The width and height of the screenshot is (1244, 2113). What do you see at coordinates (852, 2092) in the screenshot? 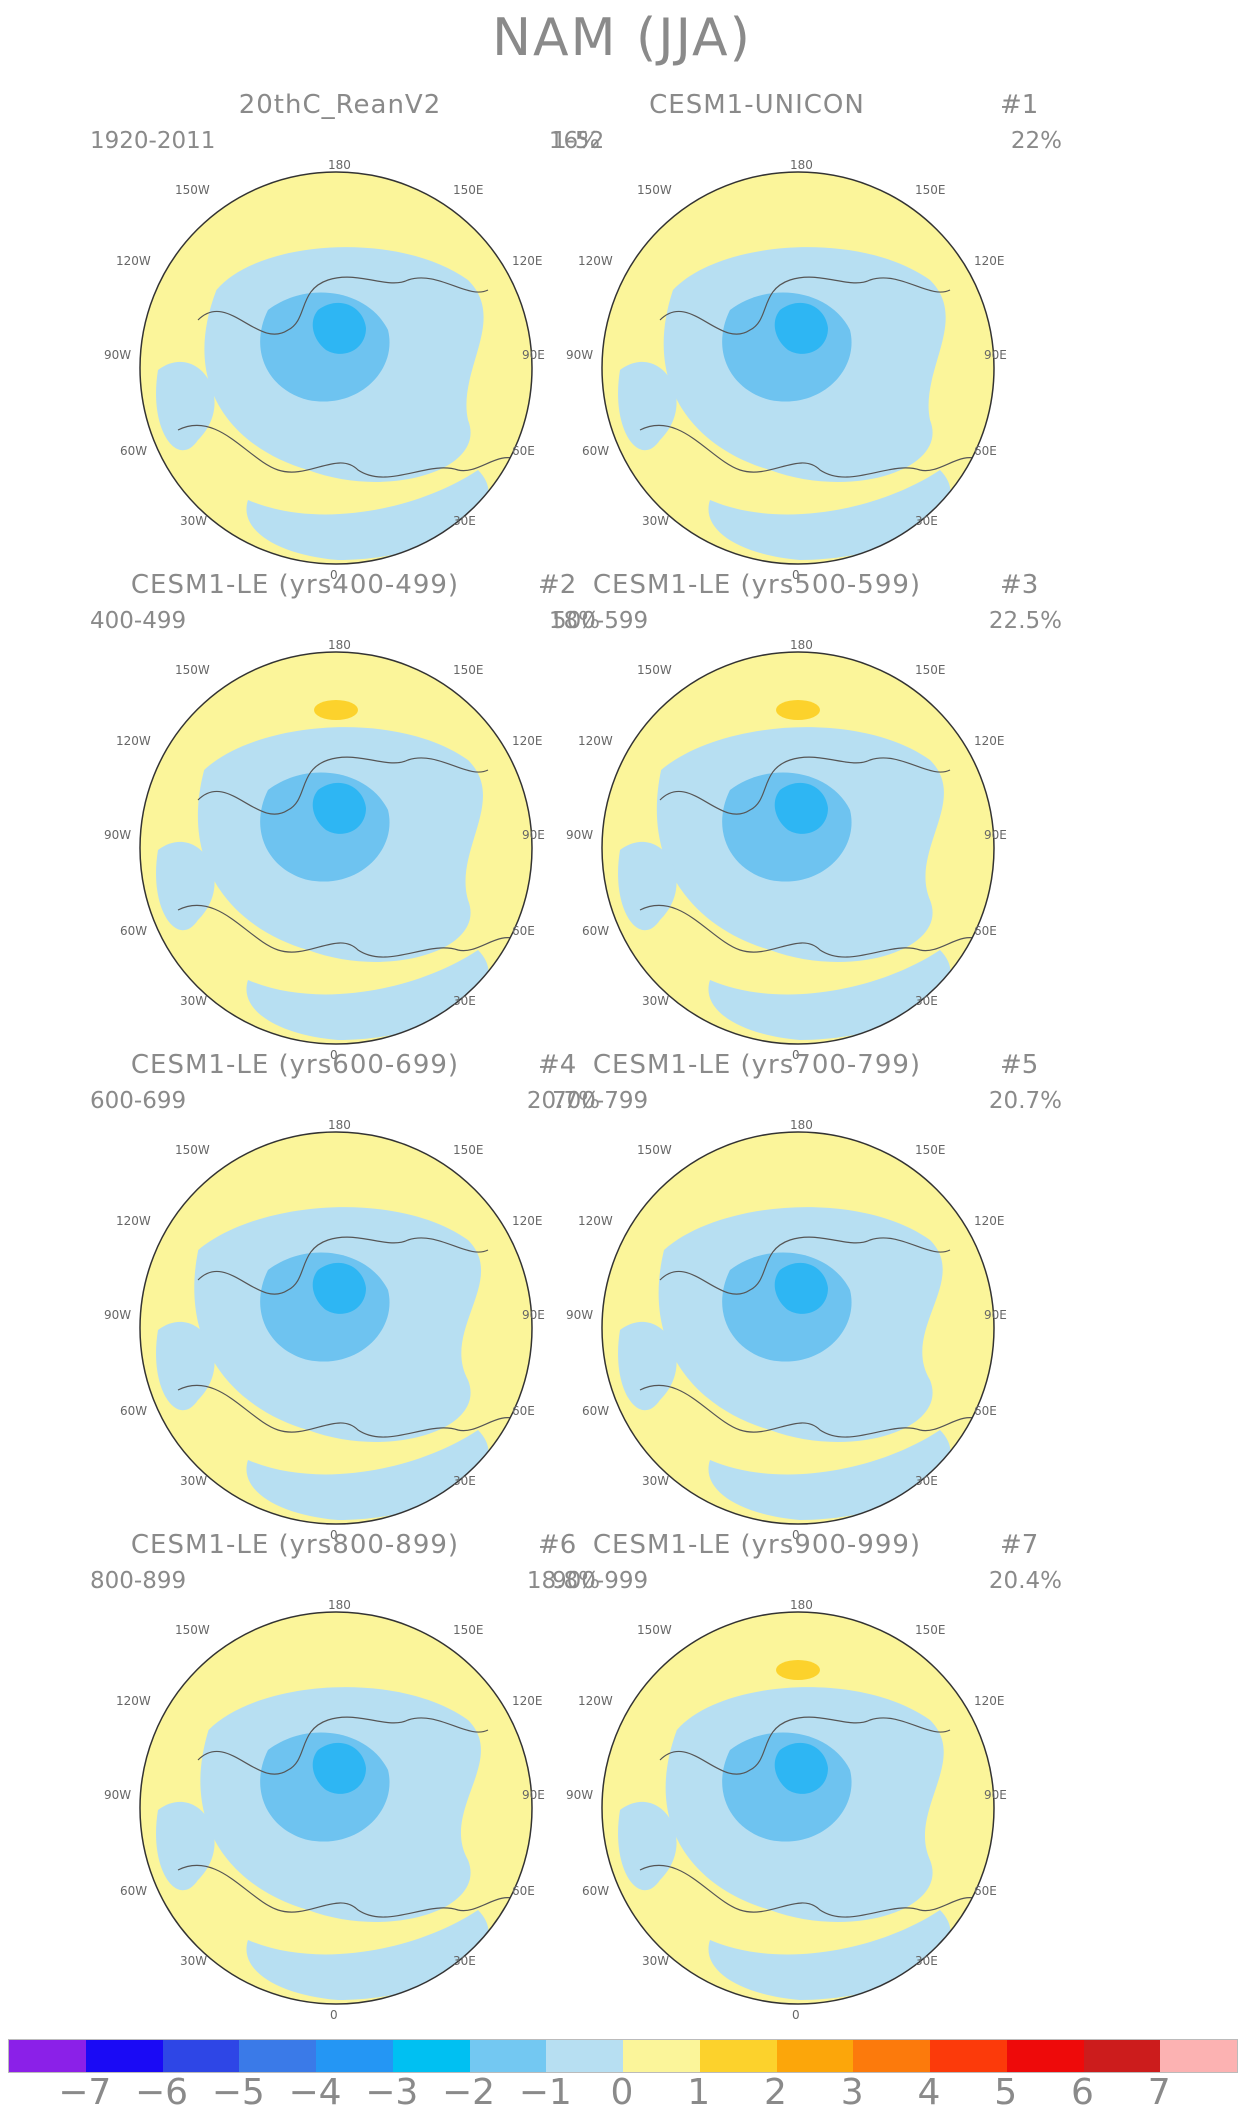
I see `colorbar-tick: 3` at bounding box center [852, 2092].